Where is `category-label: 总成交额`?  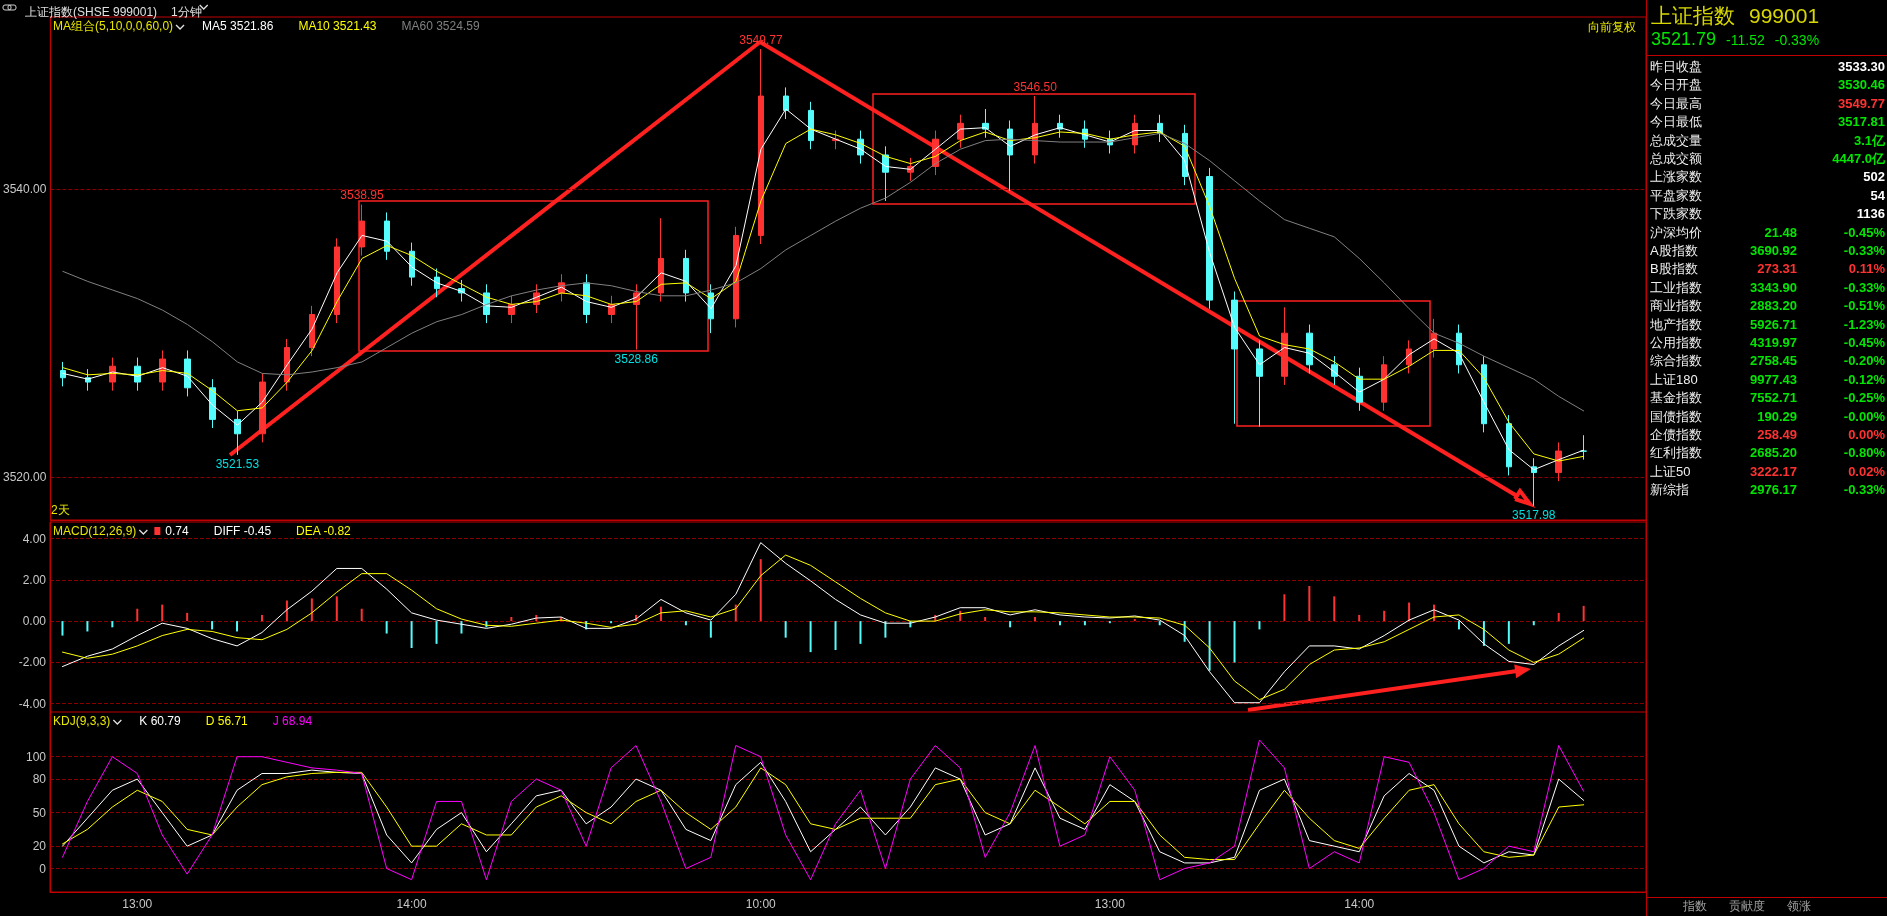
category-label: 总成交额 is located at coordinates (1675, 158).